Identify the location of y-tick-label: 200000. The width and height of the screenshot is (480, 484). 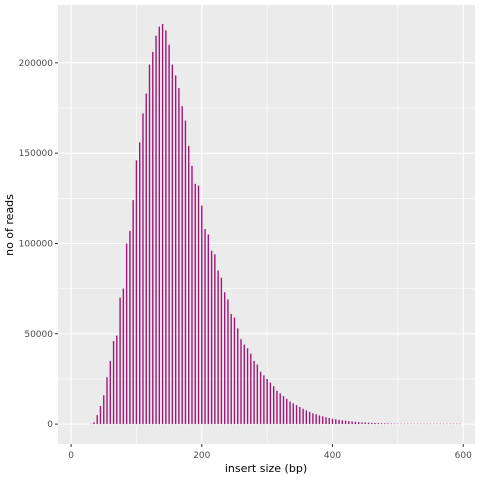
(36, 64).